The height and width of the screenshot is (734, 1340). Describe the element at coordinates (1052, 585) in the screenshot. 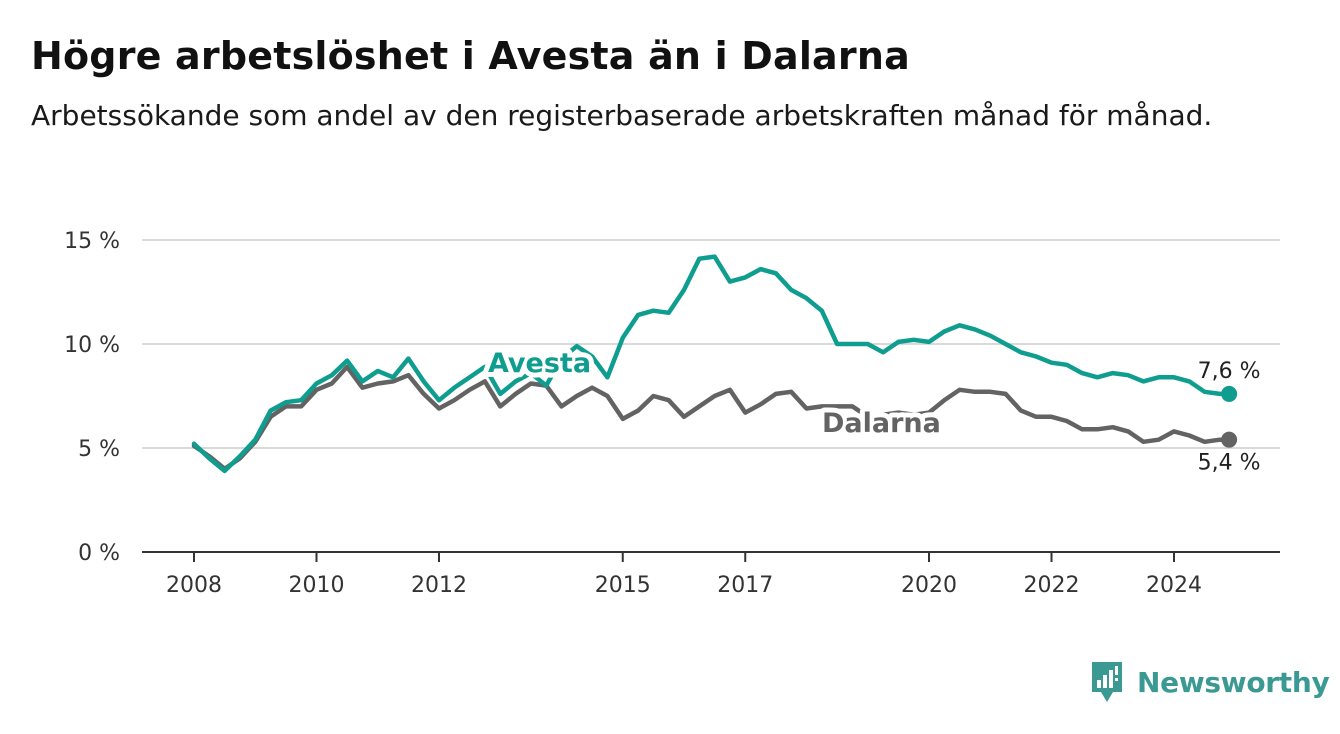

I see `x-tick-label: 2022` at that location.